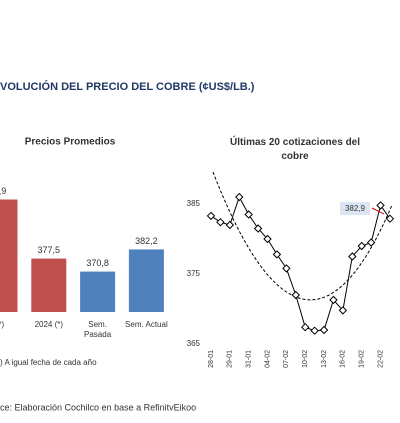 This screenshot has height=423, width=400. I want to click on x-tick-label: 28-01, so click(211, 359).